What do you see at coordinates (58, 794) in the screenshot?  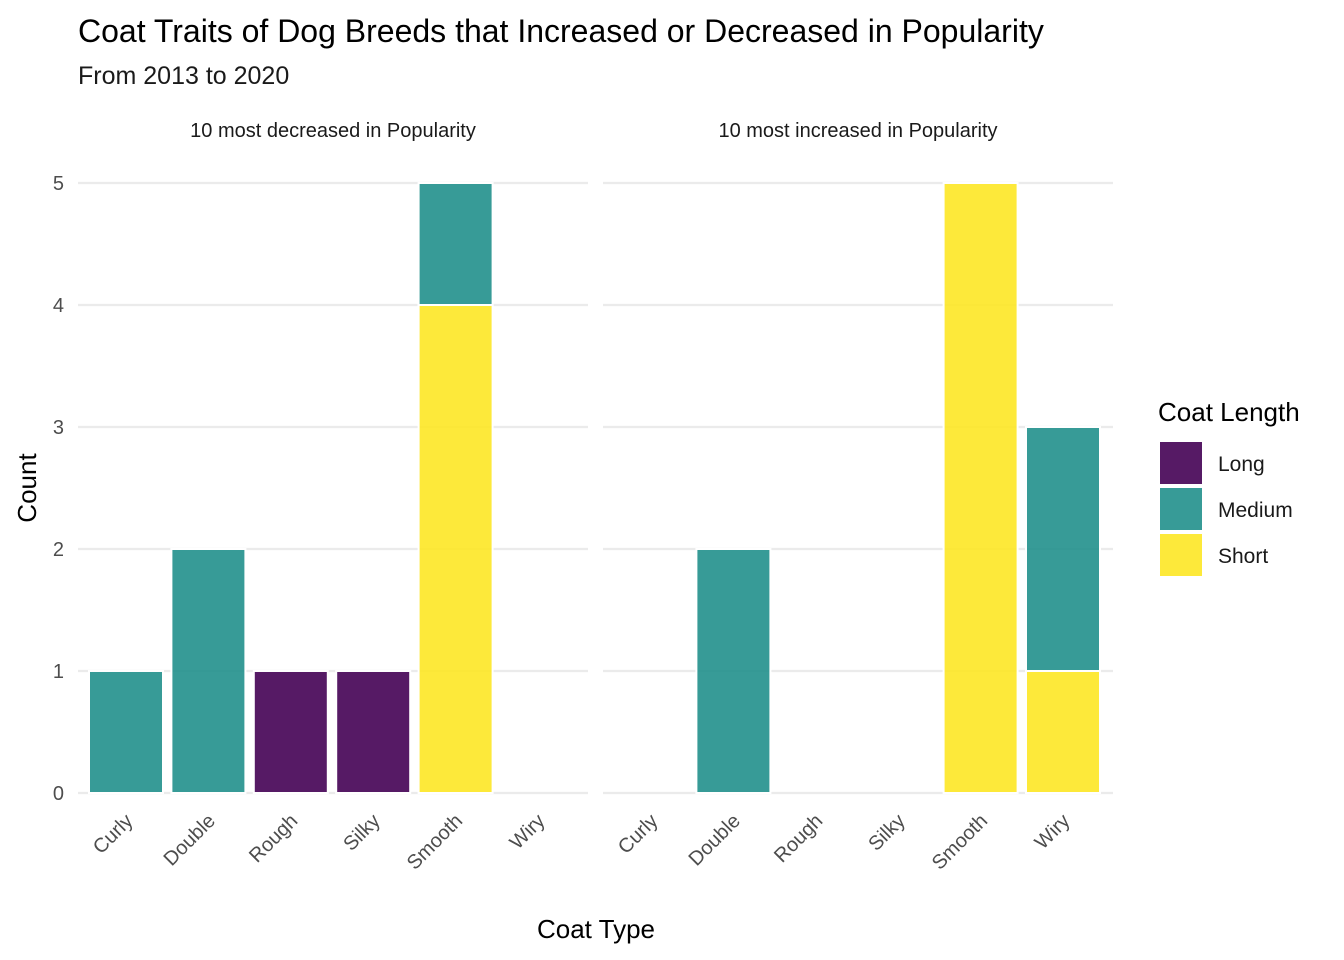 I see `y-tick-label: 0` at bounding box center [58, 794].